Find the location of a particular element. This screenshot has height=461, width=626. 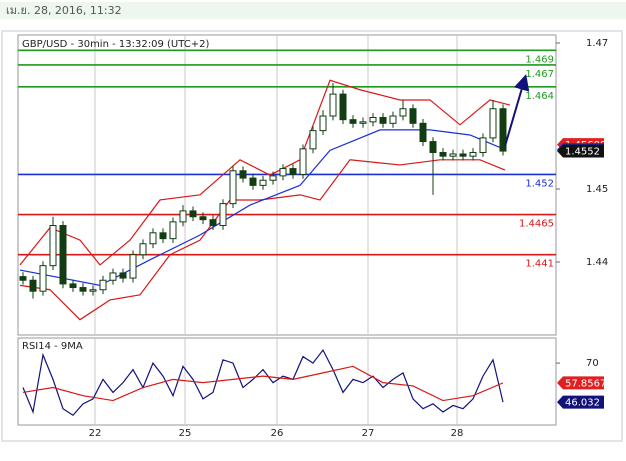

arrow is located at coordinates (517, 110).